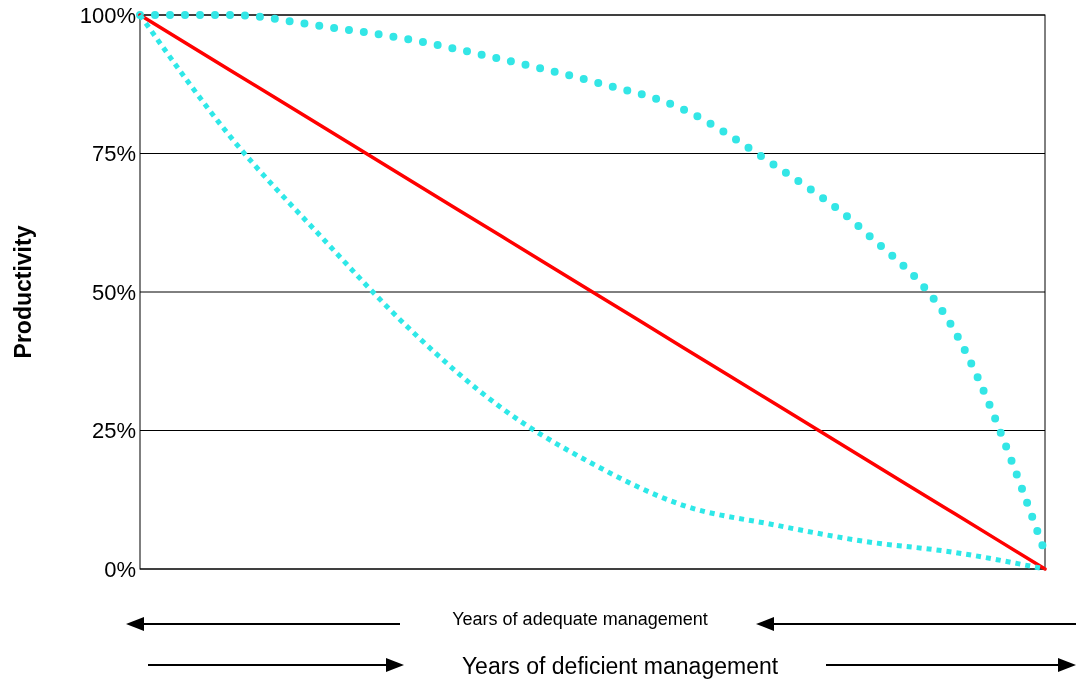 This screenshot has width=1078, height=684. Describe the element at coordinates (113, 292) in the screenshot. I see `y-tick-label: 50%` at that location.